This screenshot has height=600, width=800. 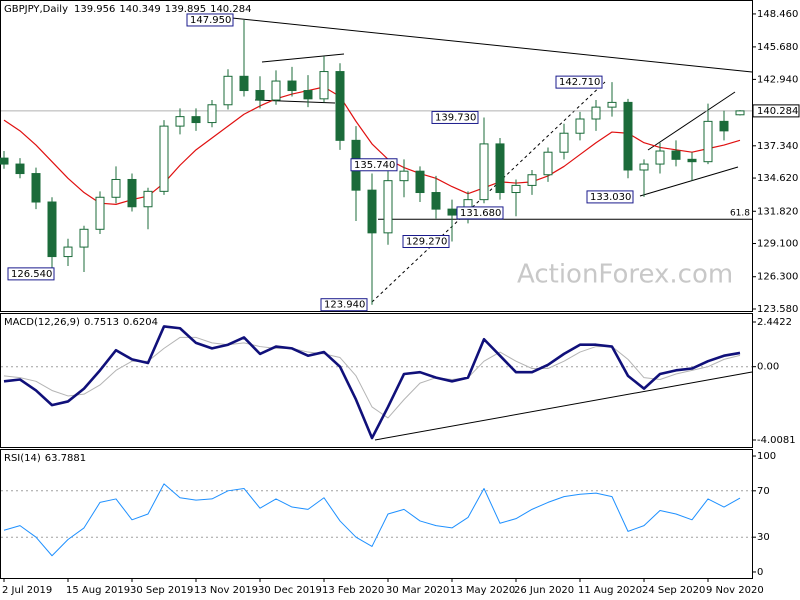 I want to click on x-tick-label: 26 Jun 2020, so click(x=544, y=590).